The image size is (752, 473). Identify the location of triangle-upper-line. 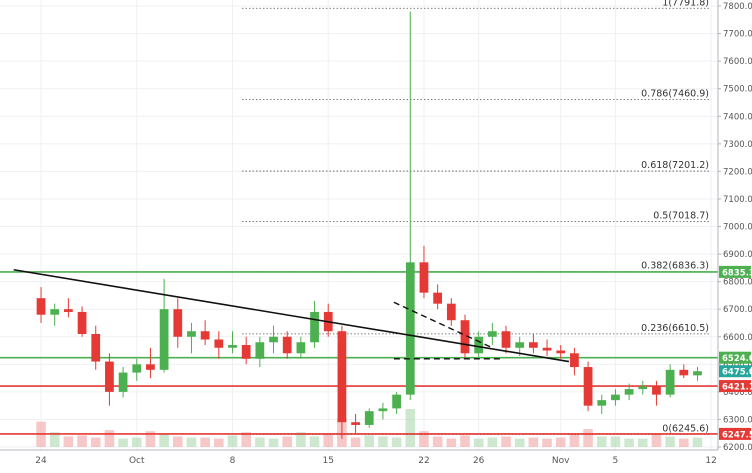
(443, 325).